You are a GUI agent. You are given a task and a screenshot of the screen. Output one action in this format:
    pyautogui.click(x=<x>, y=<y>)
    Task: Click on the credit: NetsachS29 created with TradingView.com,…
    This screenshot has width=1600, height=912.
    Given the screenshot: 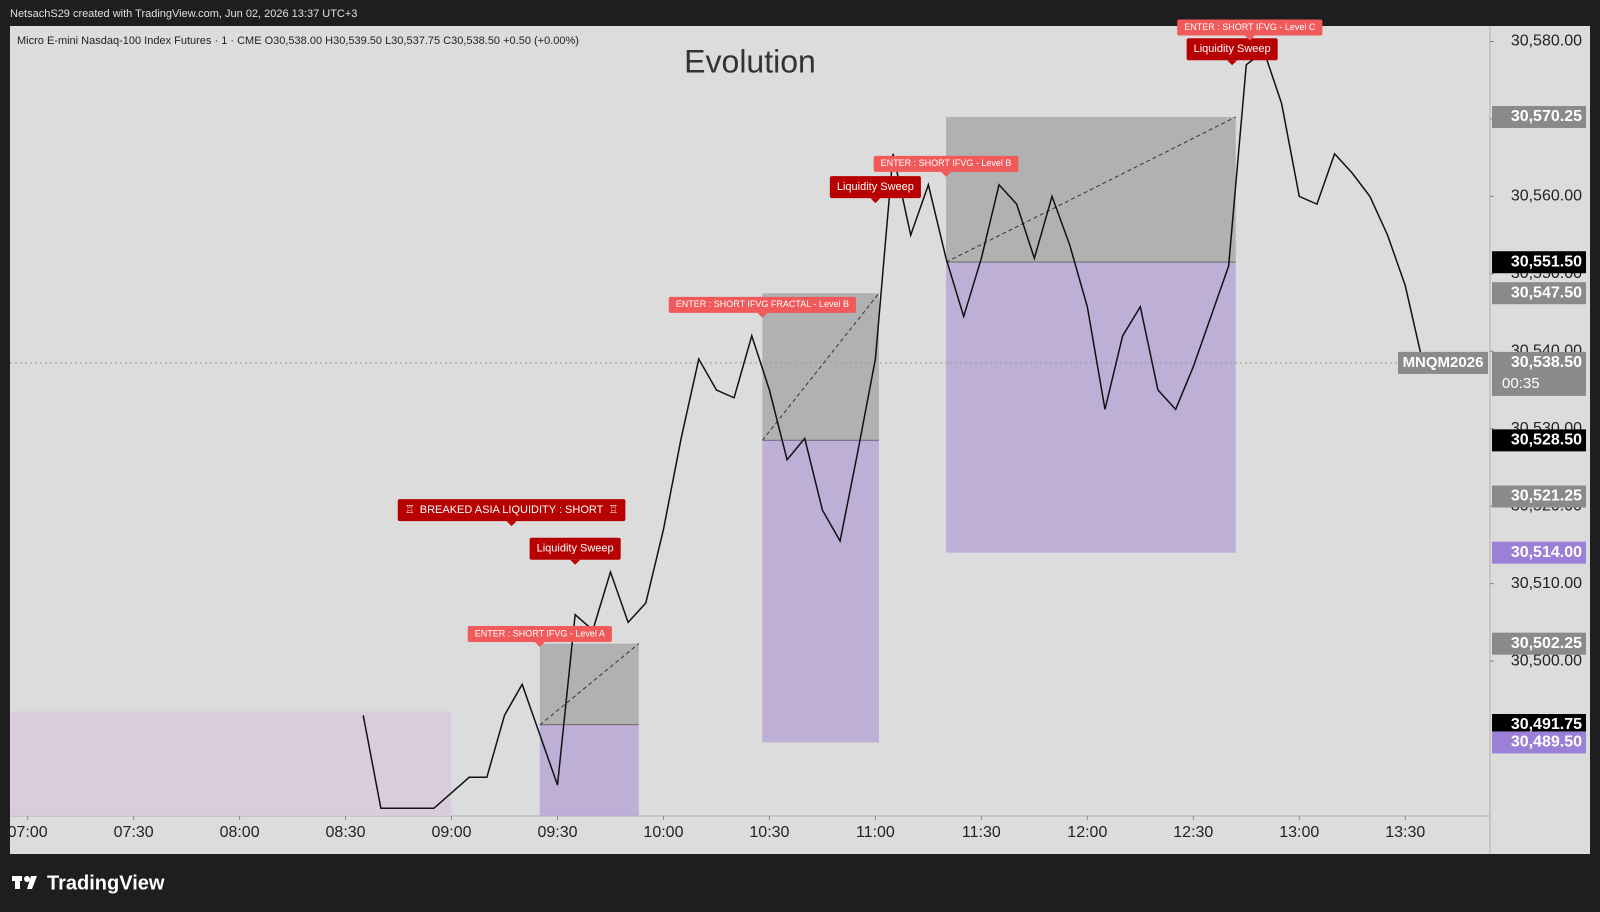 What is the action you would take?
    pyautogui.click(x=183, y=14)
    